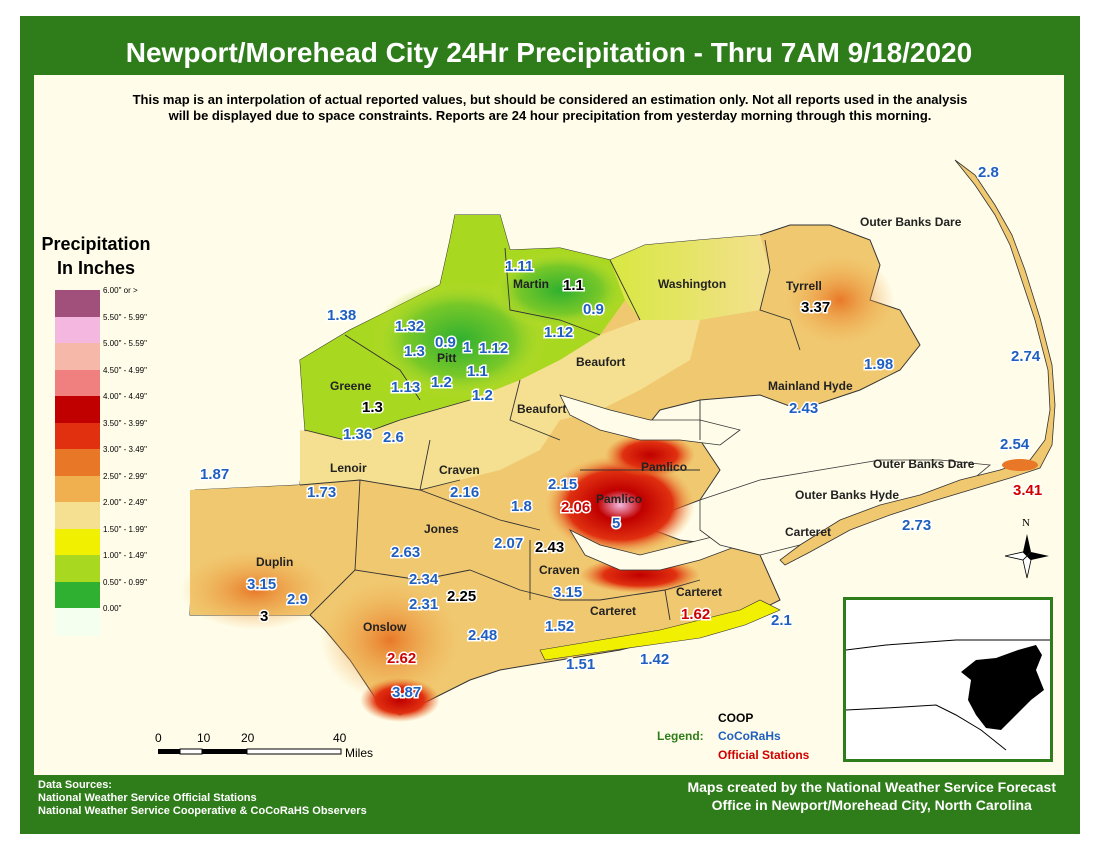 The height and width of the screenshot is (850, 1100). I want to click on report-value: 2.06, so click(575, 507).